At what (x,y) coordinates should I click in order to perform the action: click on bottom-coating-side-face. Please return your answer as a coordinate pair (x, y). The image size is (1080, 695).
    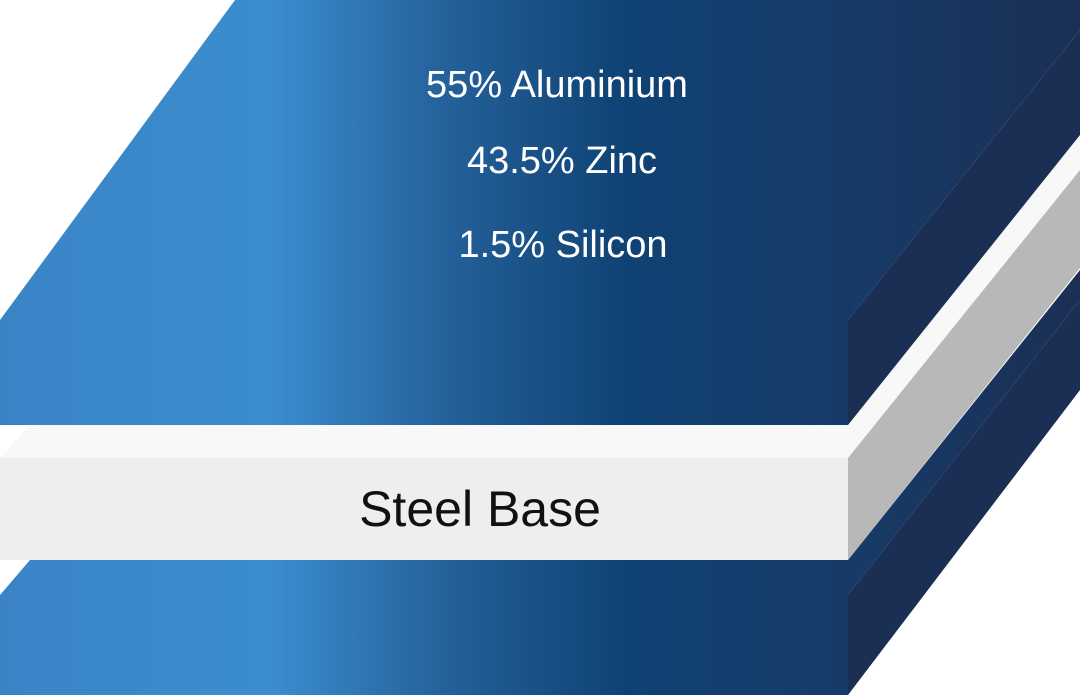
    Looking at the image, I should click on (964, 497).